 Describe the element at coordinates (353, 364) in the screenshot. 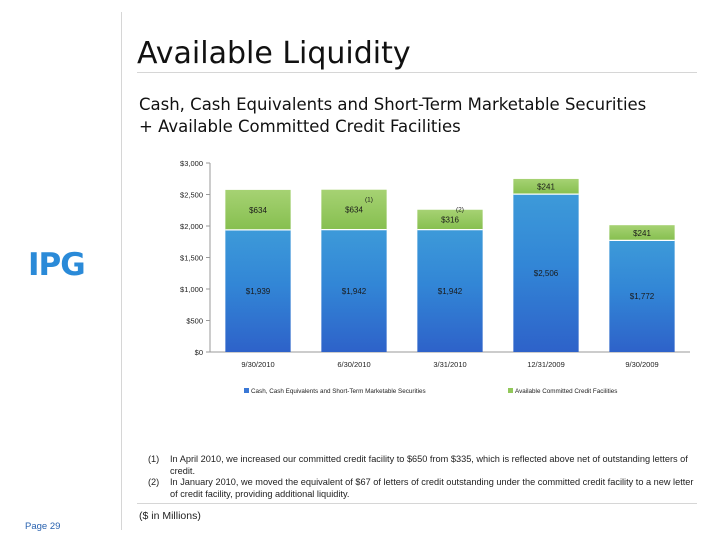

I see `x-tick-label: 6/30/2010` at that location.